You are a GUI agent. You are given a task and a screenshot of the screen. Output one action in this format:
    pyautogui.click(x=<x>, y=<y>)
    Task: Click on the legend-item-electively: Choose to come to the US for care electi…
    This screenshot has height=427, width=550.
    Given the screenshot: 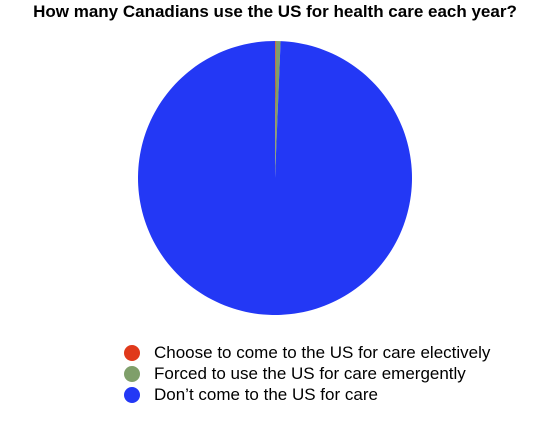 What is the action you would take?
    pyautogui.click(x=307, y=352)
    